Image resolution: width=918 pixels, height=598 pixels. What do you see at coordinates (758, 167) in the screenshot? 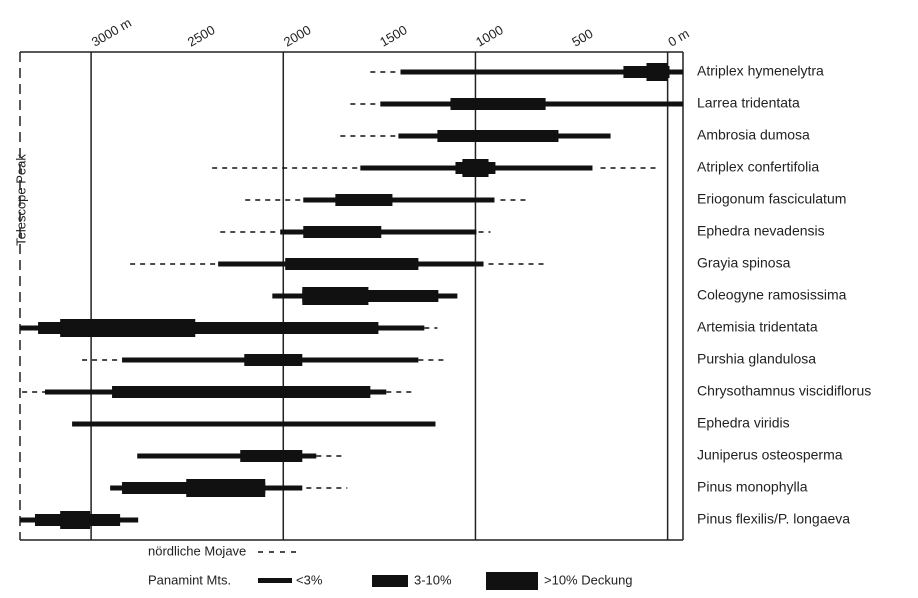
I see `species-label: Atriplex confertifolia` at bounding box center [758, 167].